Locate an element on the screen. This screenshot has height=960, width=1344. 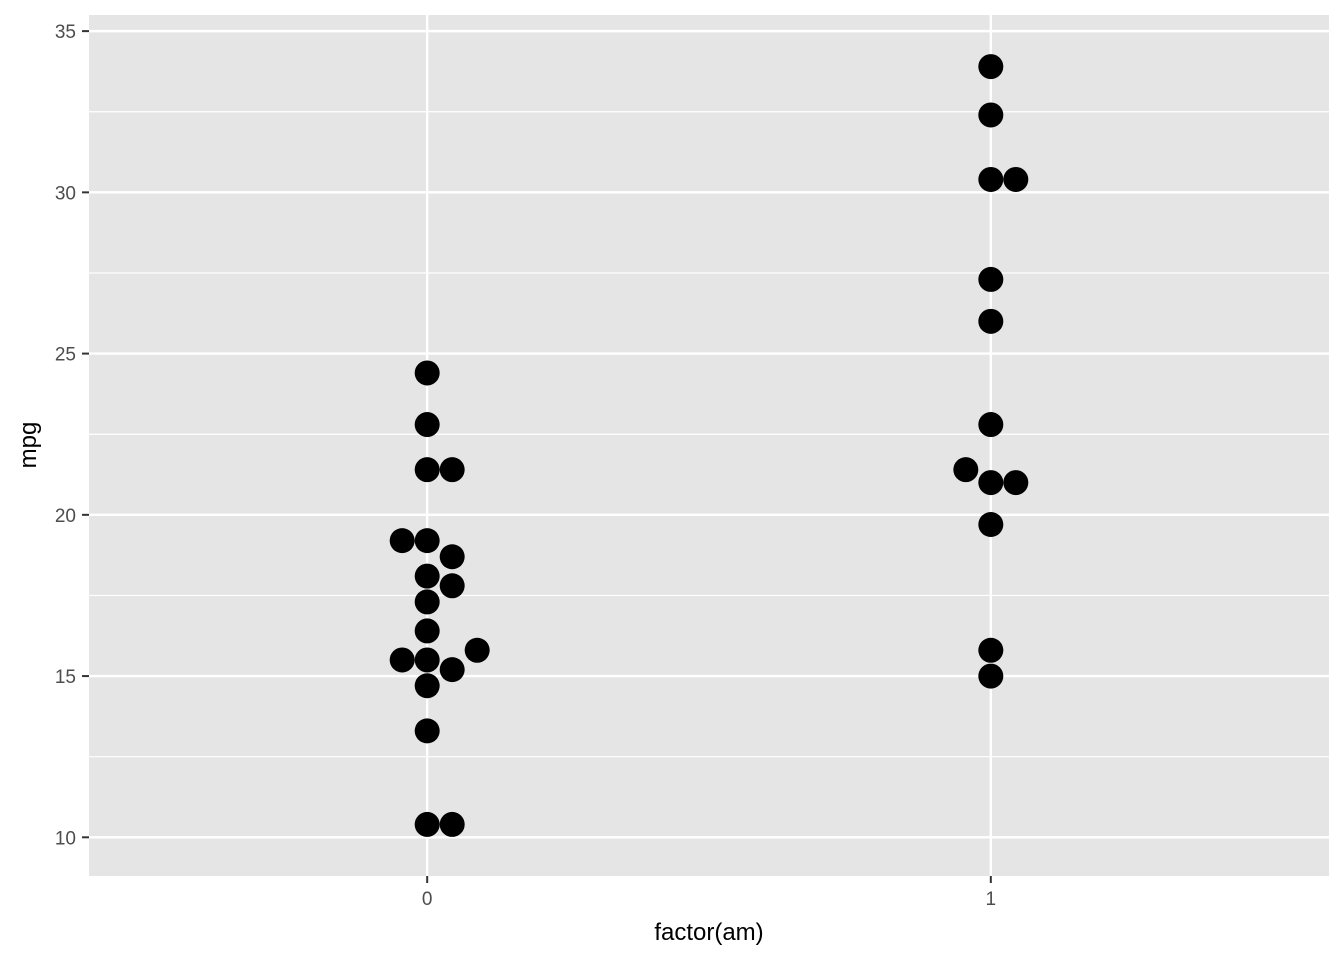
x-axis-title: factor(am) is located at coordinates (708, 932).